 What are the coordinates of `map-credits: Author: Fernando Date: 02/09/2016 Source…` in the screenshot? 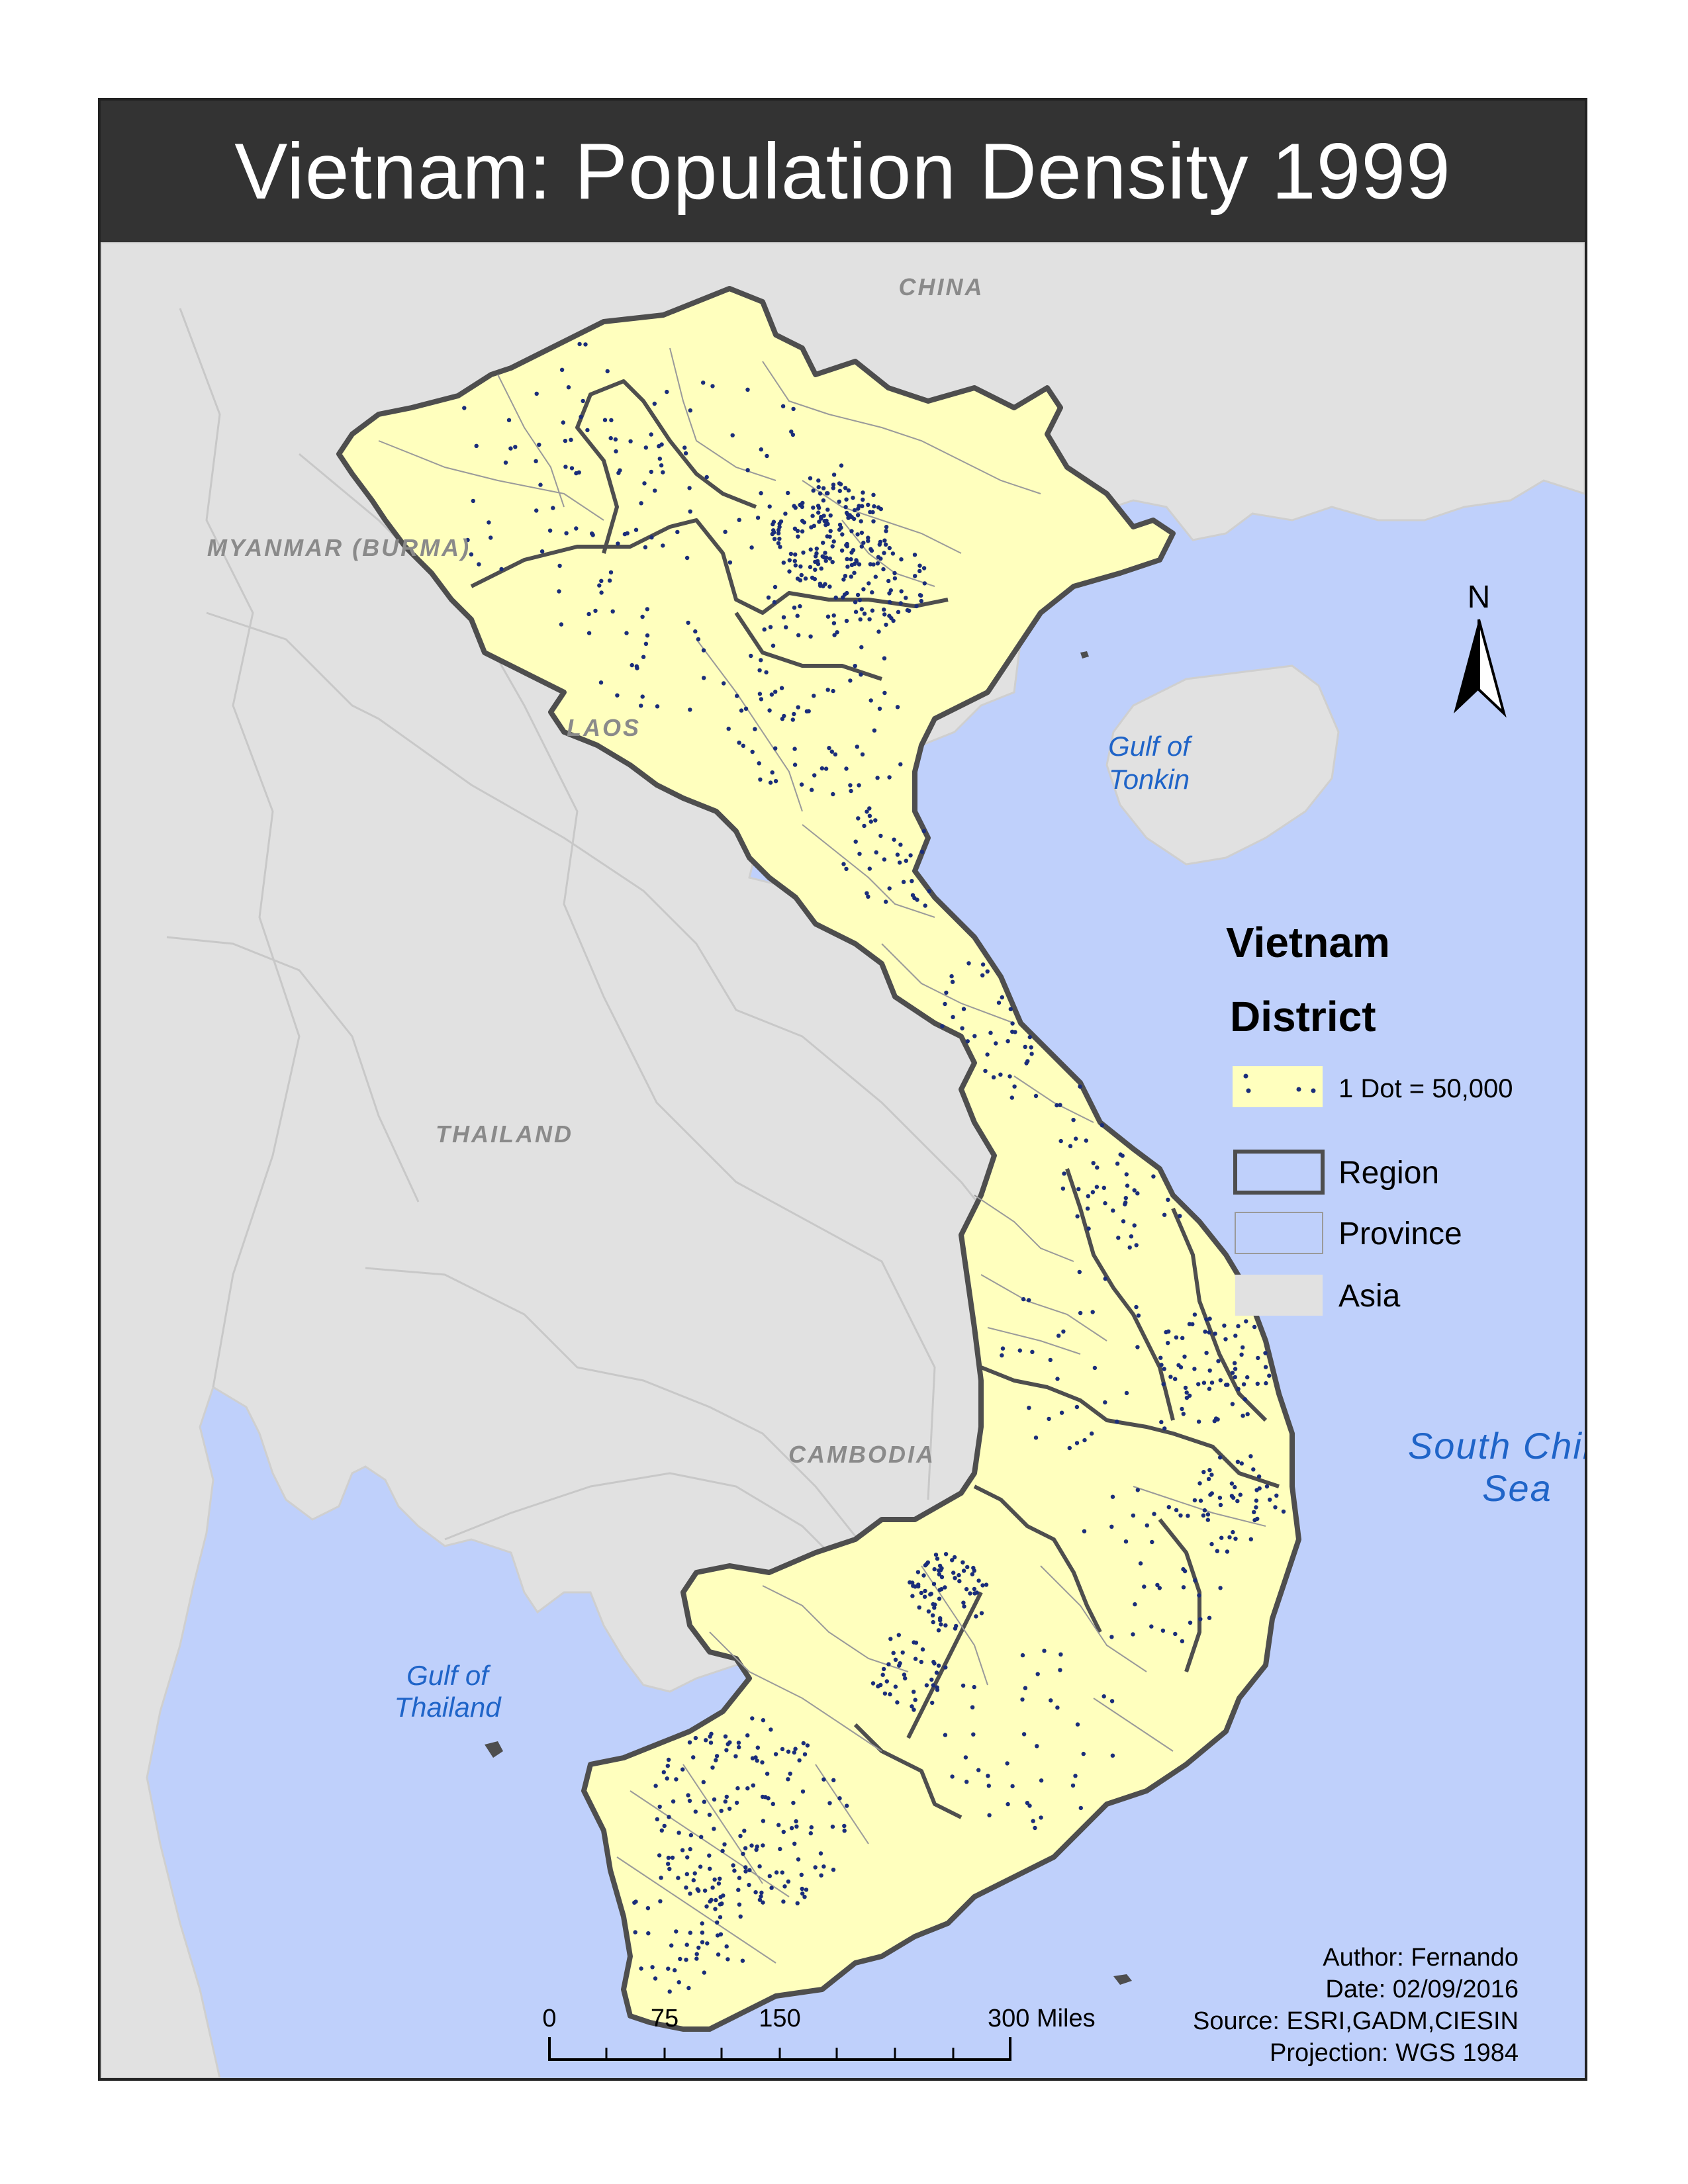 It's located at (1356, 2005).